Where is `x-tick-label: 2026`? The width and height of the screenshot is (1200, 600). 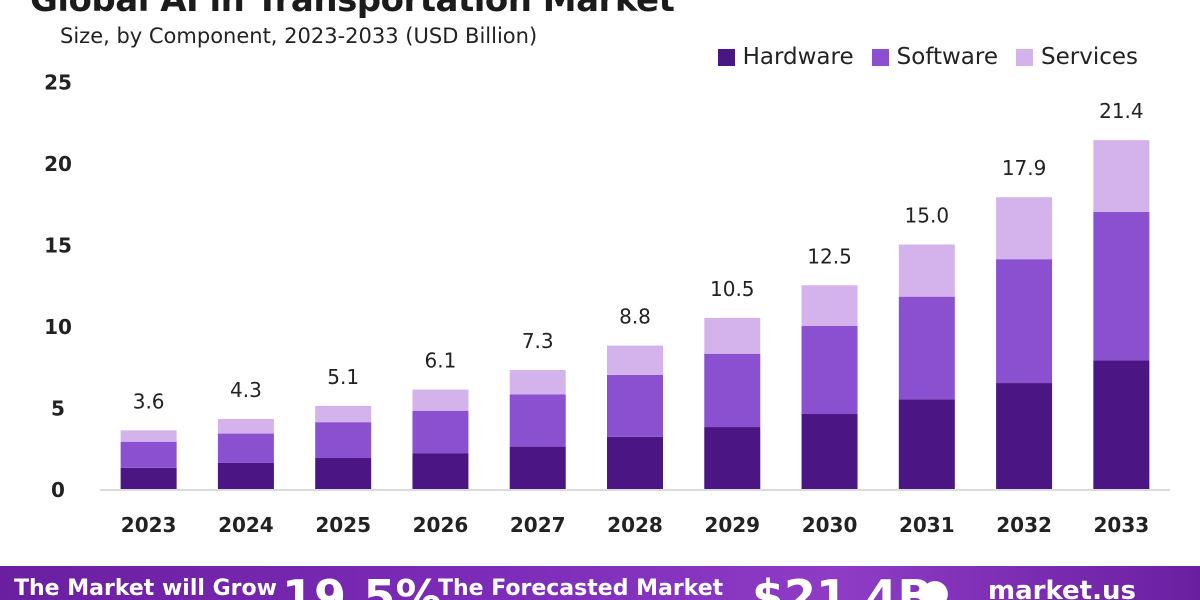
x-tick-label: 2026 is located at coordinates (441, 525).